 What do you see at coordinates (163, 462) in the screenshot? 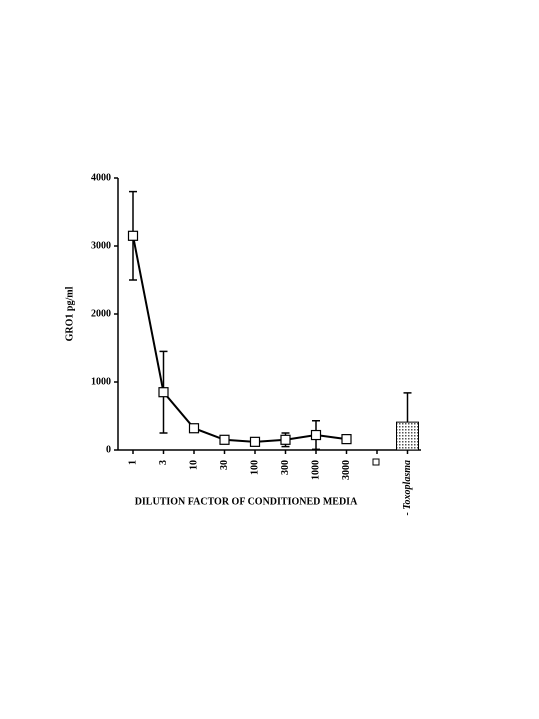
I see `x-tick-label: 3` at bounding box center [163, 462].